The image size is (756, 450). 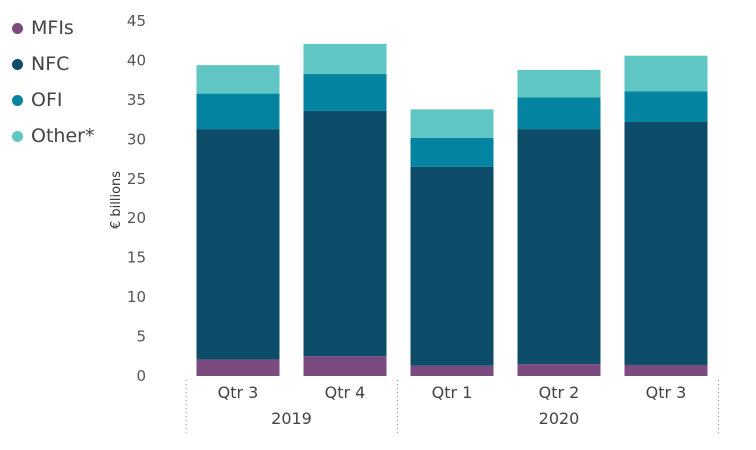 What do you see at coordinates (17, 28) in the screenshot?
I see `legend-swatch-mfis` at bounding box center [17, 28].